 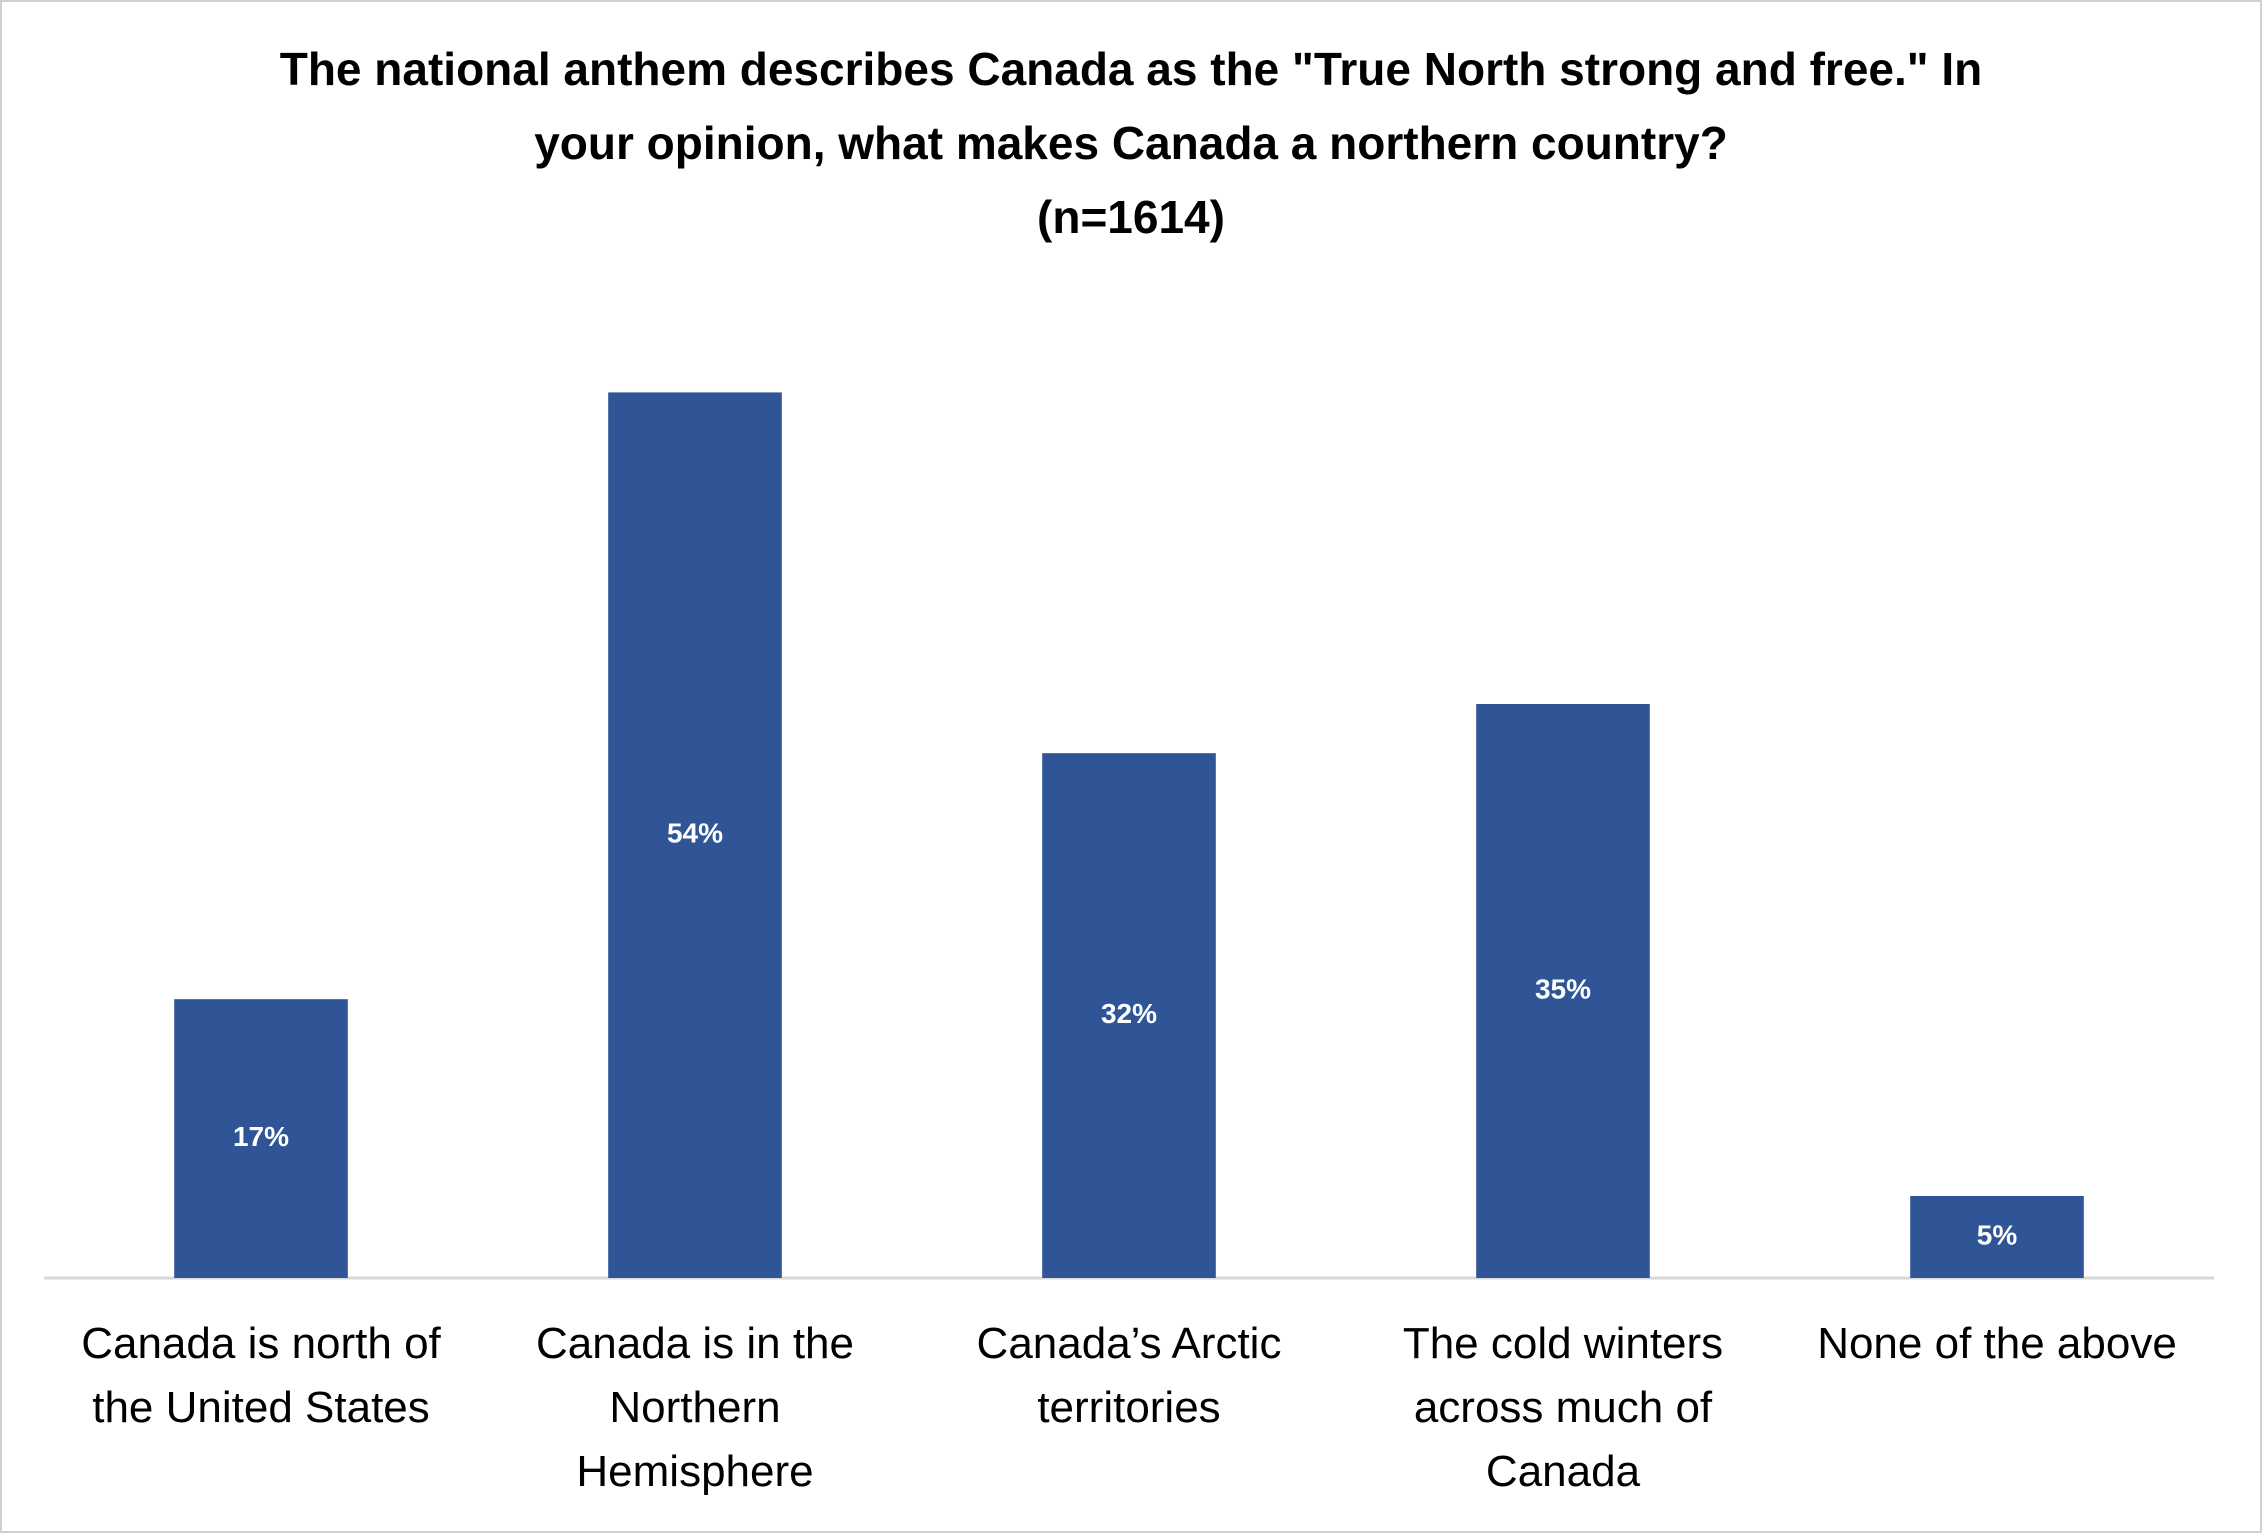 What do you see at coordinates (1997, 1343) in the screenshot?
I see `x-tick-label: None of the above` at bounding box center [1997, 1343].